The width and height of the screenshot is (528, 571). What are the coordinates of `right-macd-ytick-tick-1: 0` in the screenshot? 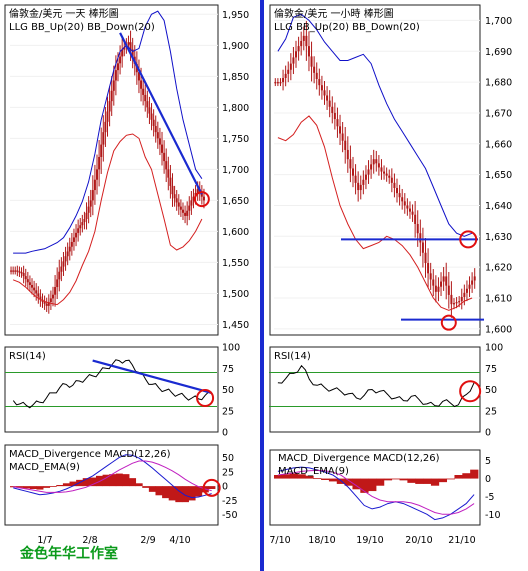 It's located at (488, 479).